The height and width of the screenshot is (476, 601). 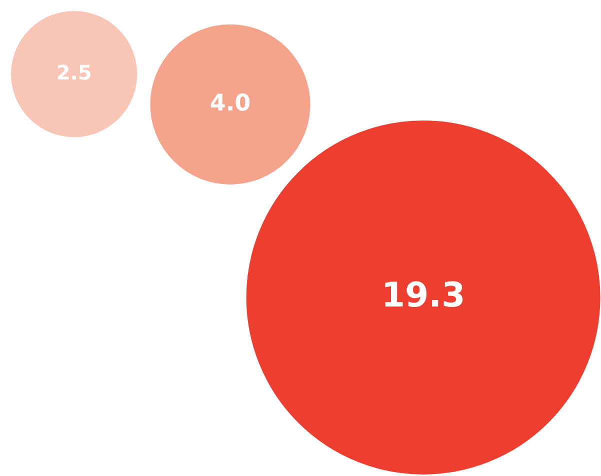 I want to click on data-label: 2.5, so click(x=74, y=72).